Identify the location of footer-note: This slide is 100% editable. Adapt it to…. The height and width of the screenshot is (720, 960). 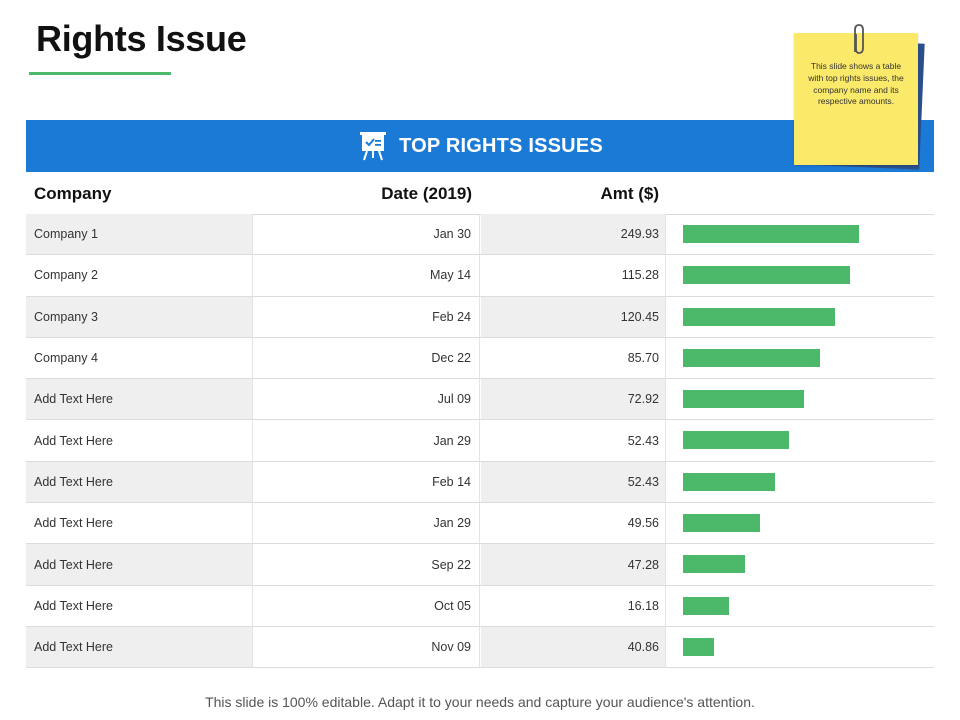
(480, 702).